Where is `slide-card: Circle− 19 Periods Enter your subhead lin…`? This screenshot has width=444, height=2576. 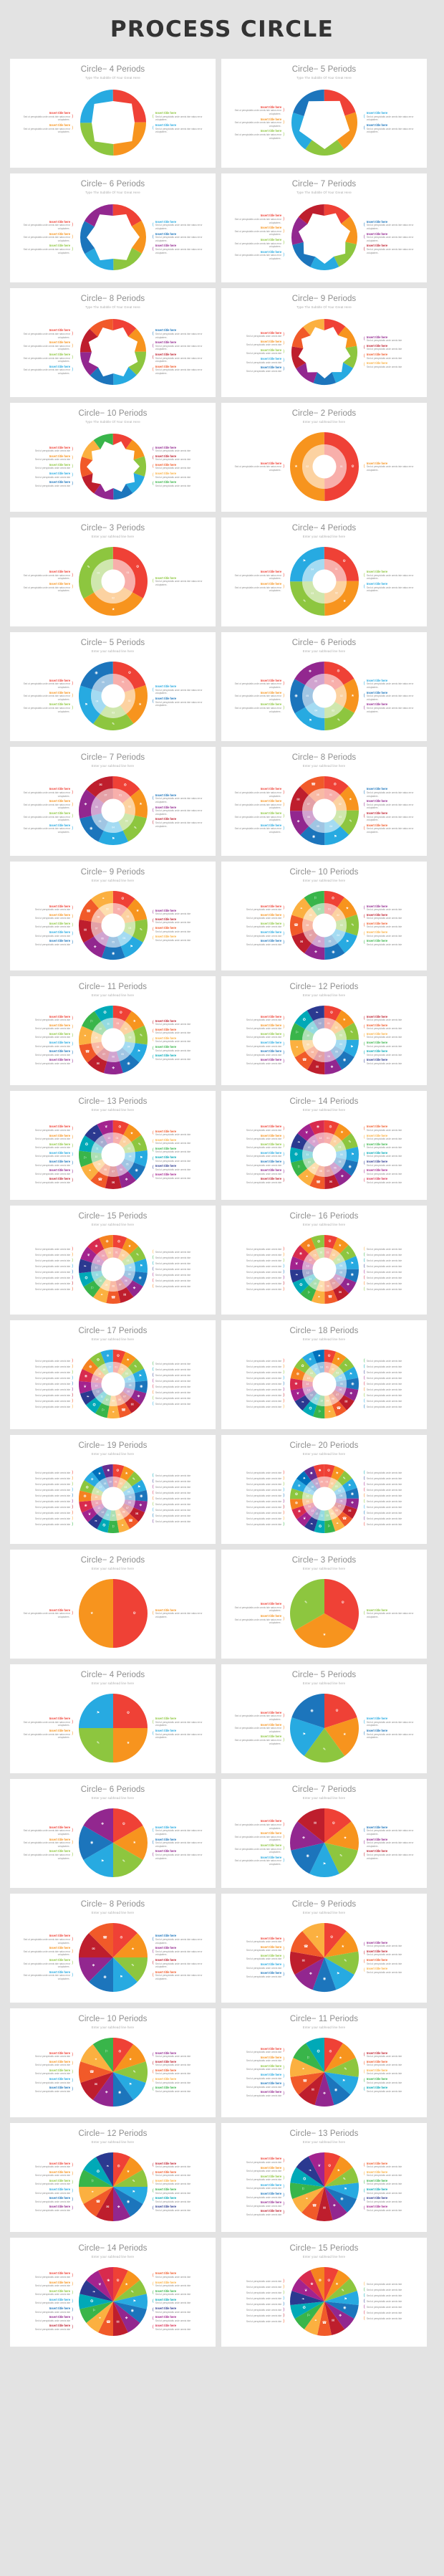 slide-card: Circle− 19 Periods Enter your subhead lin… is located at coordinates (113, 1489).